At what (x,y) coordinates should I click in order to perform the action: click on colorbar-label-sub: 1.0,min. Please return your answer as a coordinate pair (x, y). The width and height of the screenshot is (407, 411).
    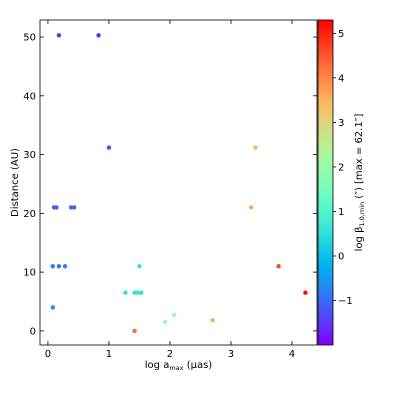
    Looking at the image, I should click on (362, 214).